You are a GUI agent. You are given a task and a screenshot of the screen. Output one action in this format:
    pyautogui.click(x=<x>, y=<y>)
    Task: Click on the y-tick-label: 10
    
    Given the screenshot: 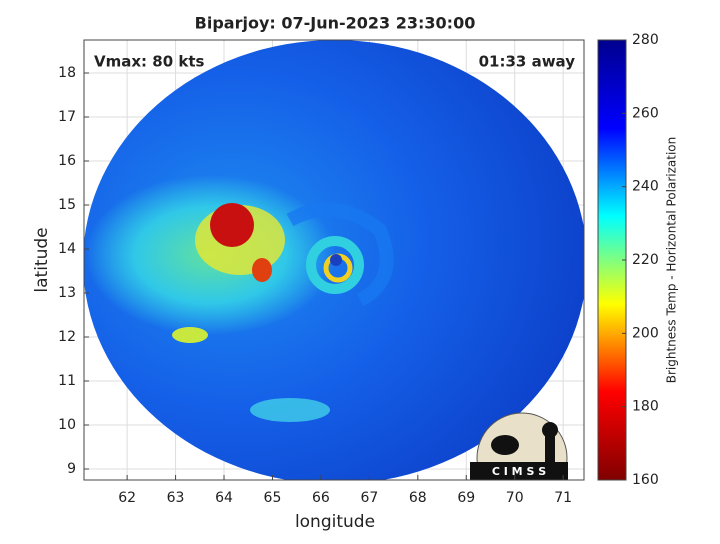 What is the action you would take?
    pyautogui.click(x=67, y=425)
    